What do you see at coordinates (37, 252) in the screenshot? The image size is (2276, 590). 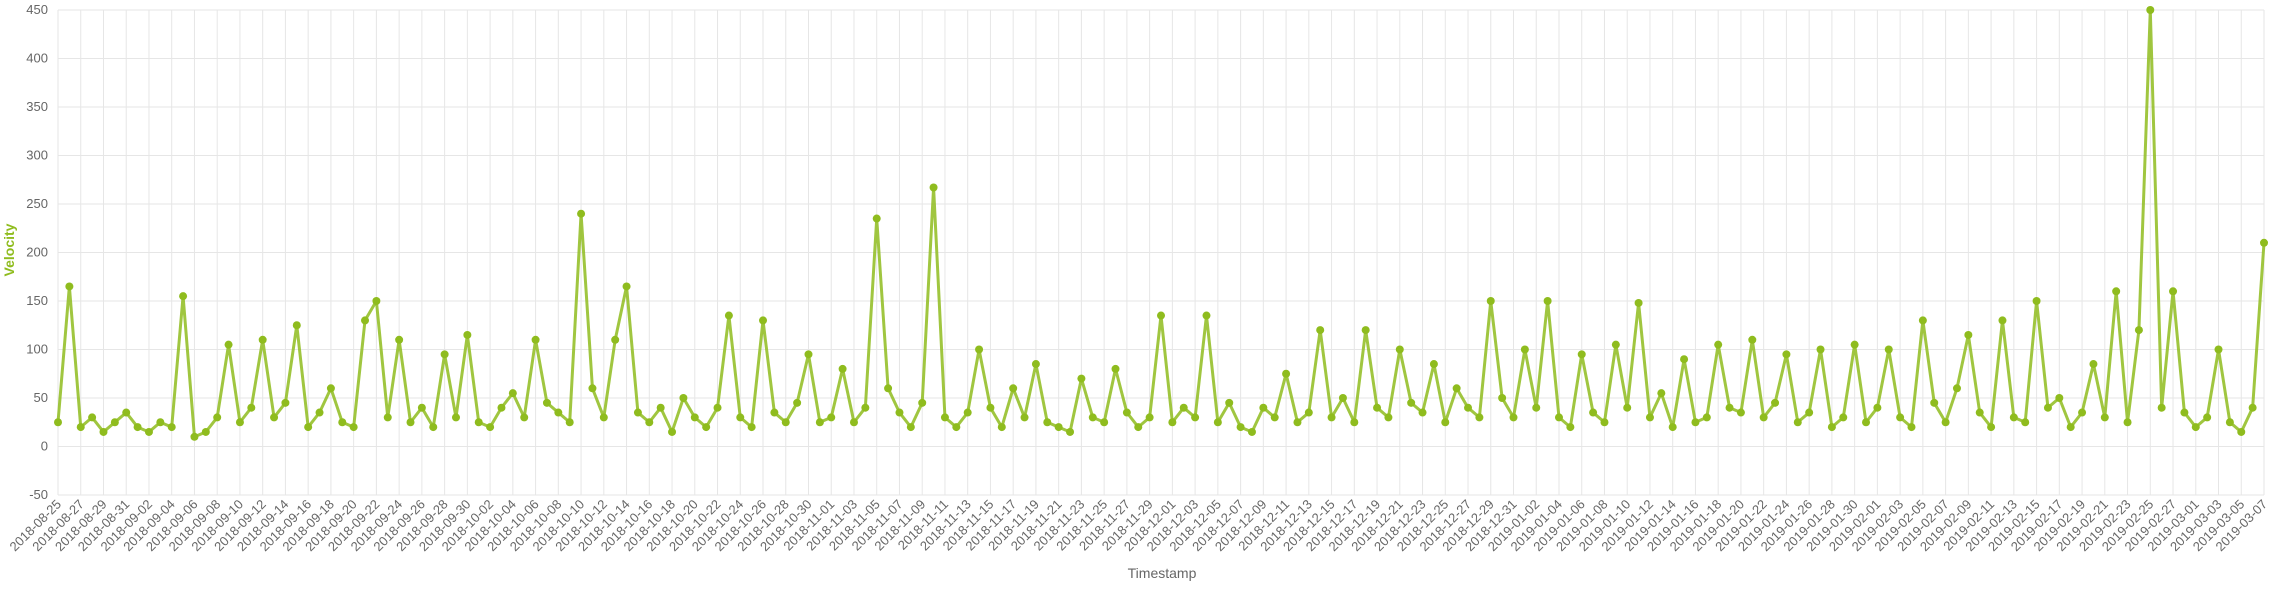 I see `y-tick-label: 200` at bounding box center [37, 252].